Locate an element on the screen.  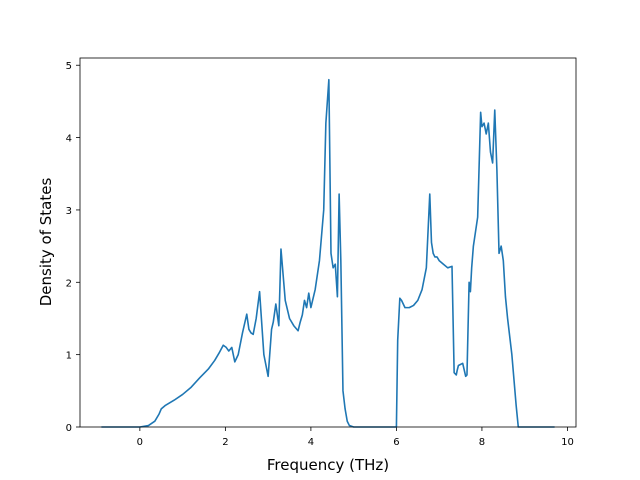
x-tick-label: 10 is located at coordinates (567, 442).